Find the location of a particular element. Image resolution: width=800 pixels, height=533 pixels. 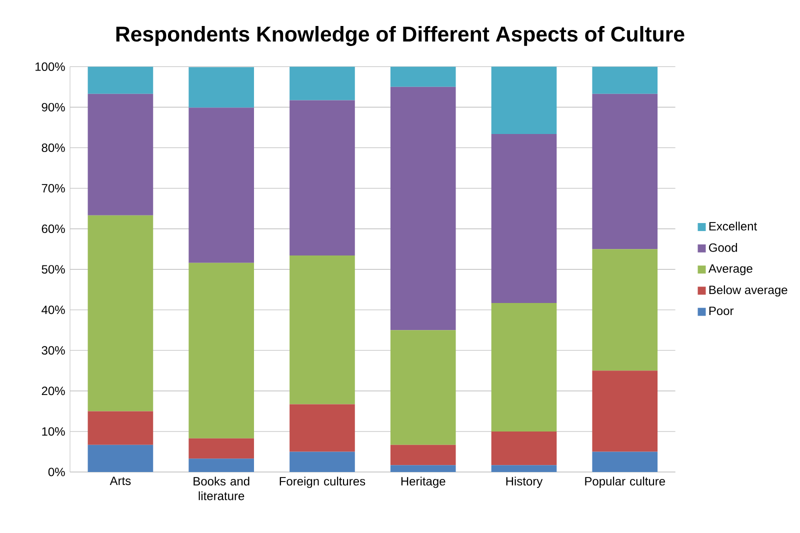

y-tick-label: 80% is located at coordinates (53, 147).